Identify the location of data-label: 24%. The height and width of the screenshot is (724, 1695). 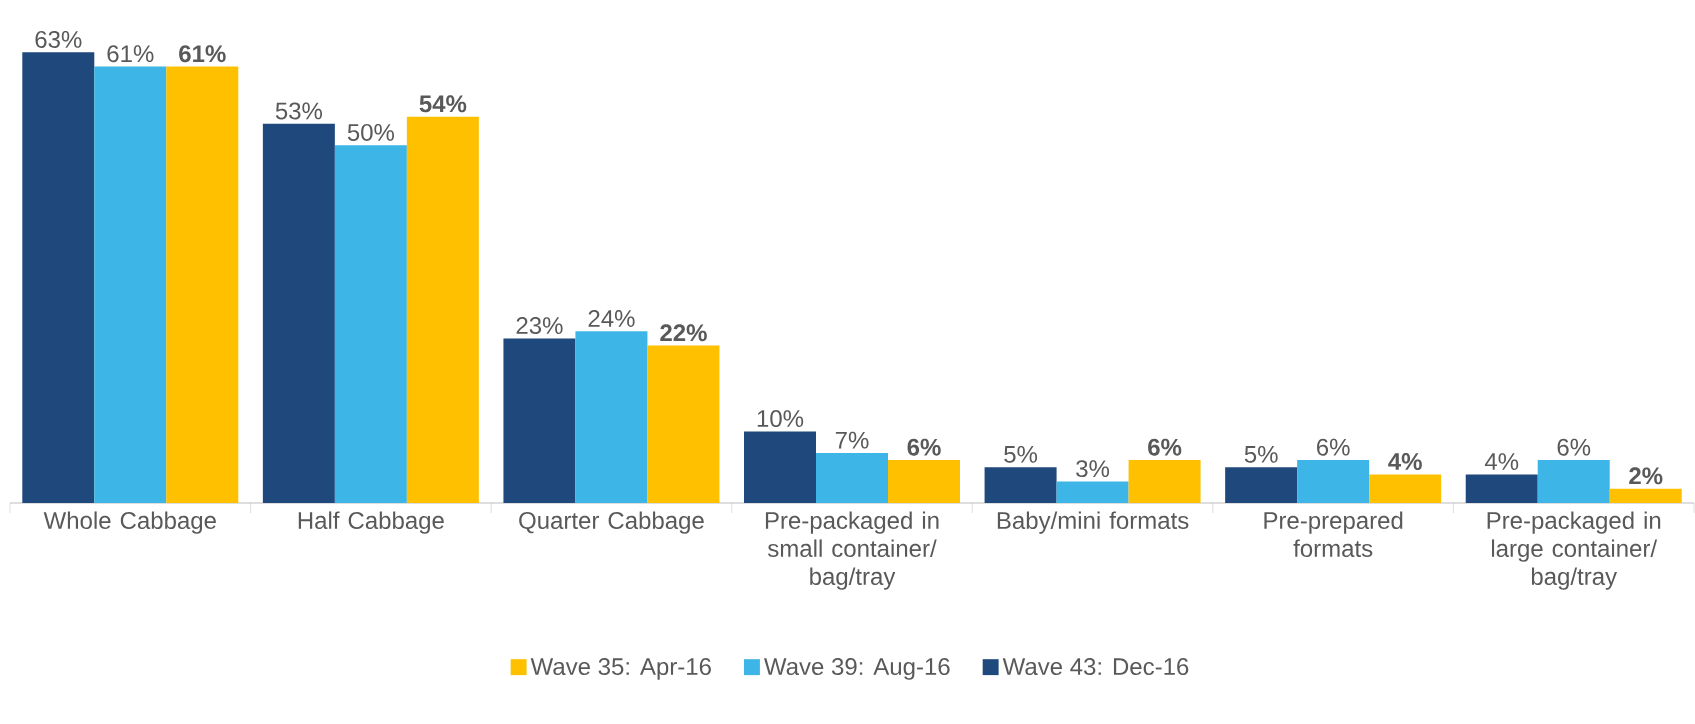
(611, 318).